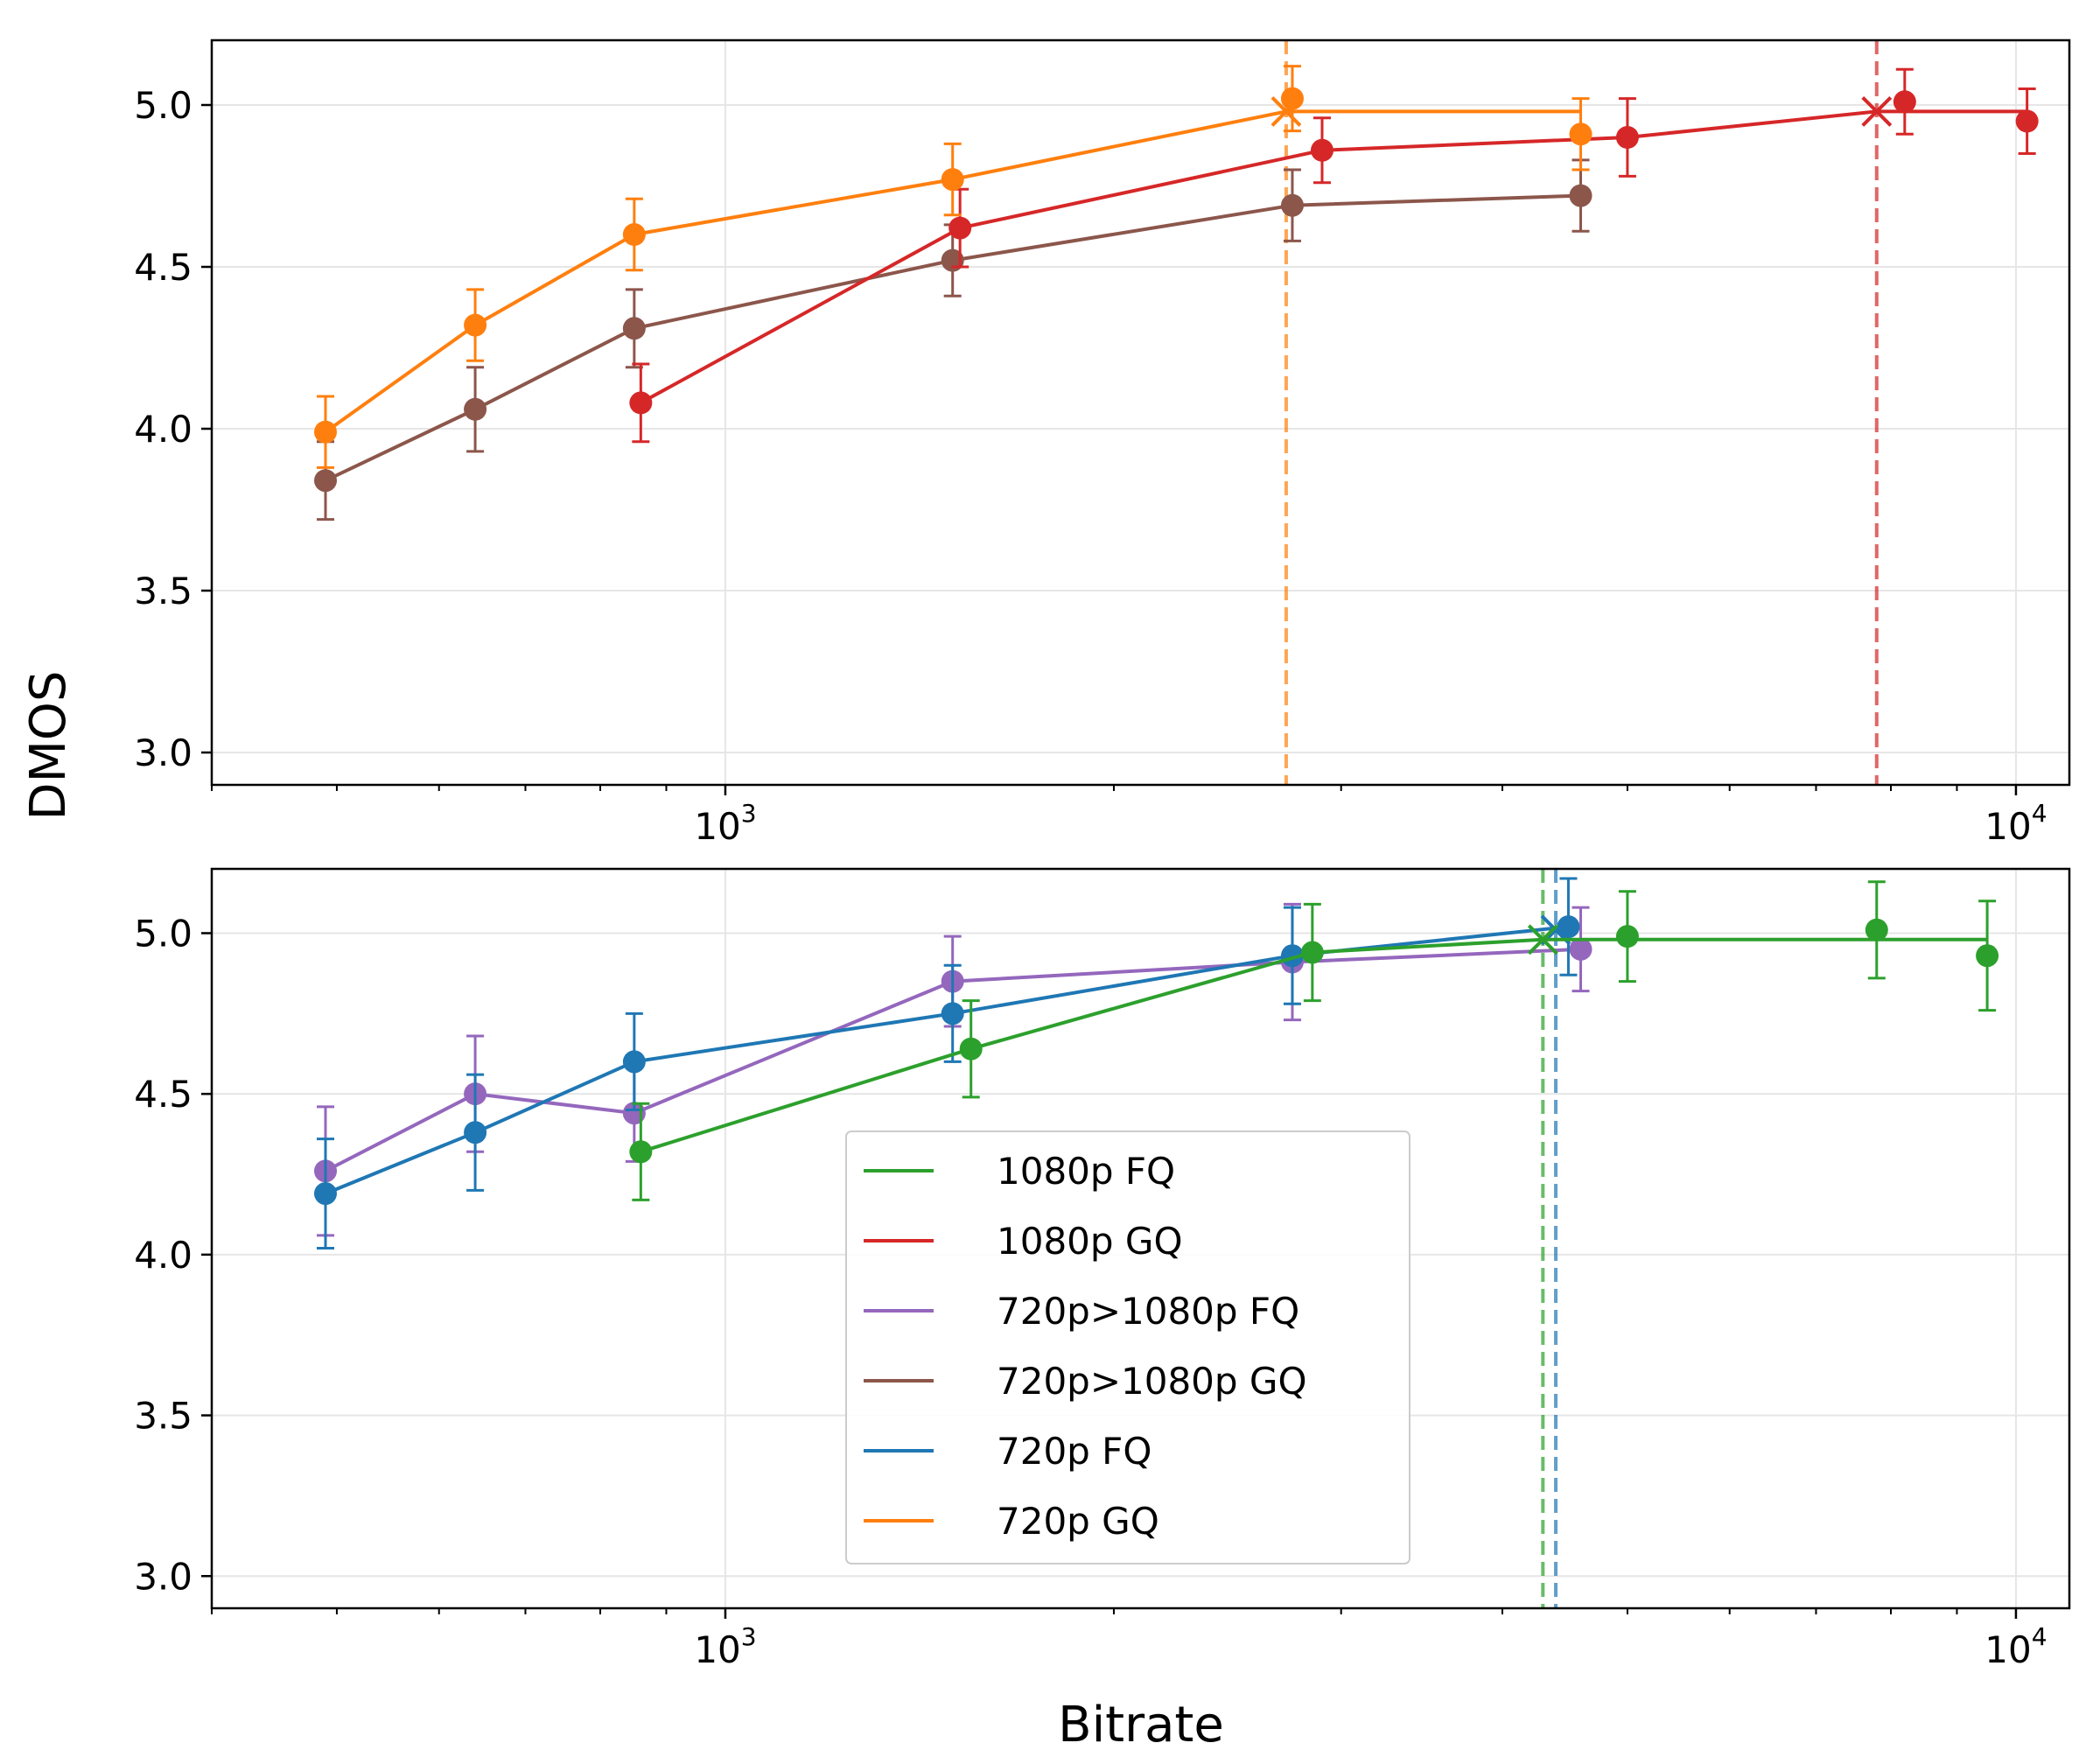  I want to click on series-1080p-gq, so click(1334, 255).